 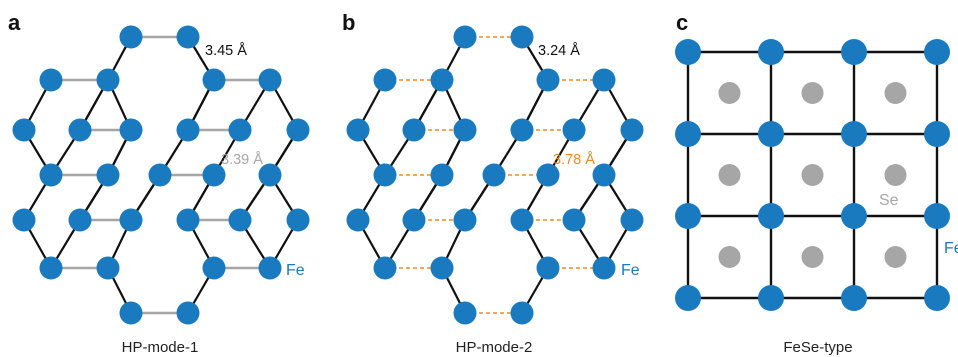 I want to click on panel-c-se-atoms, so click(x=812, y=175).